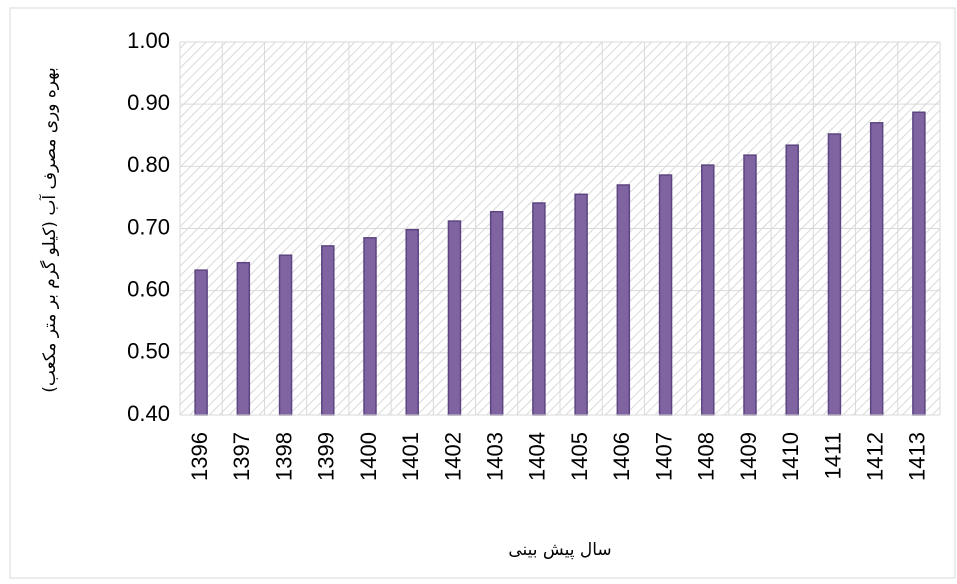 The image size is (957, 584). I want to click on y-tick-label: 0.80, so click(148, 164).